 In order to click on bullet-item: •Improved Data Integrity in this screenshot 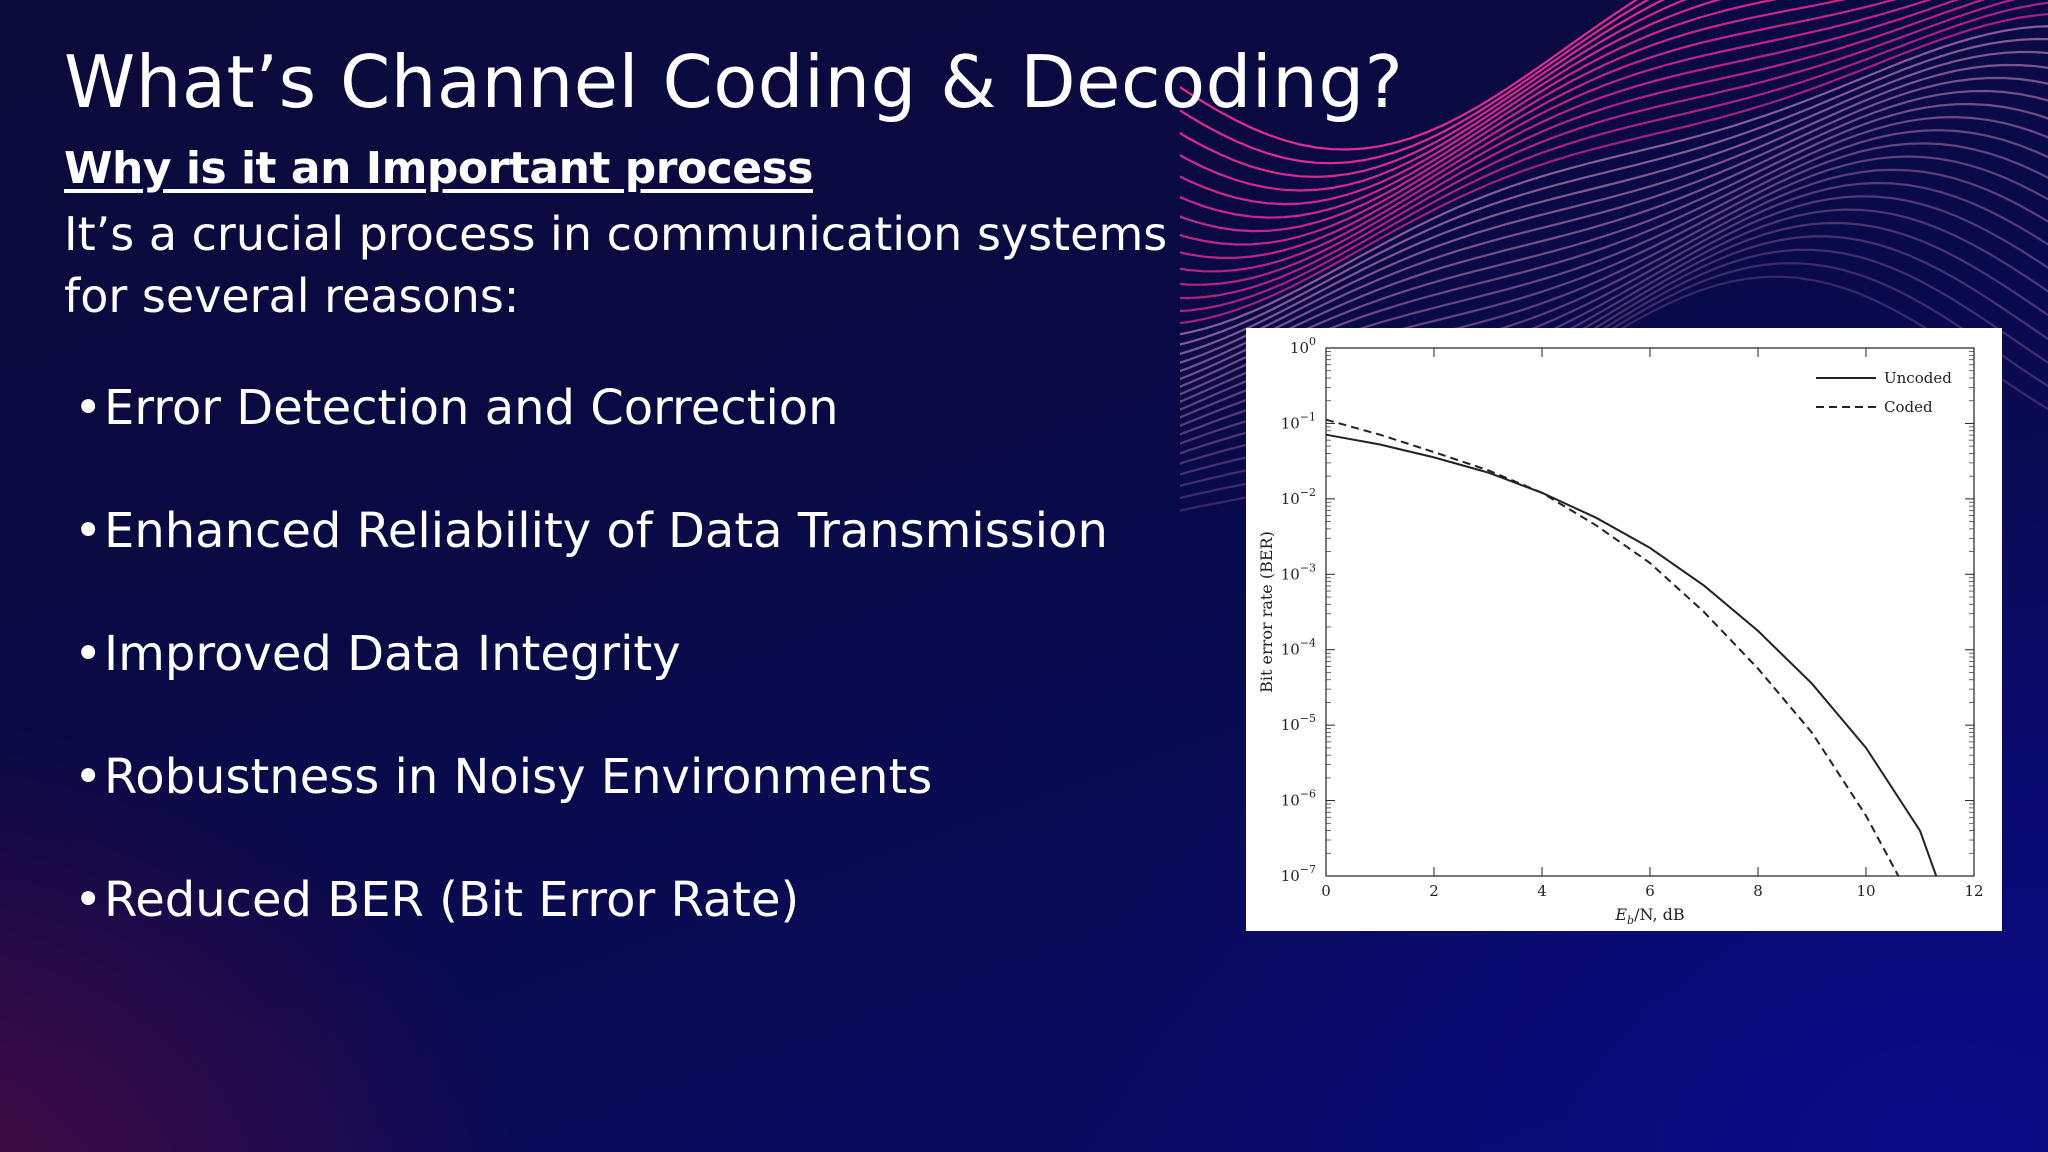, I will do `click(591, 687)`.